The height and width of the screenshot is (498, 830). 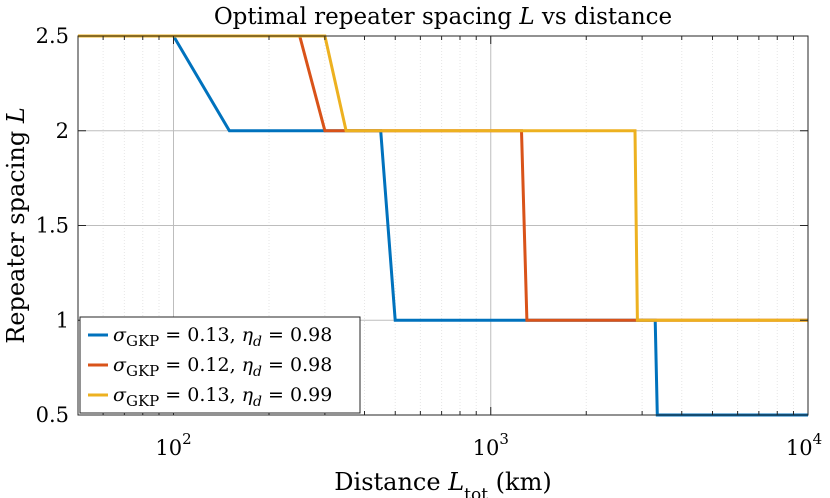 What do you see at coordinates (62, 131) in the screenshot?
I see `y-tick-label: 2` at bounding box center [62, 131].